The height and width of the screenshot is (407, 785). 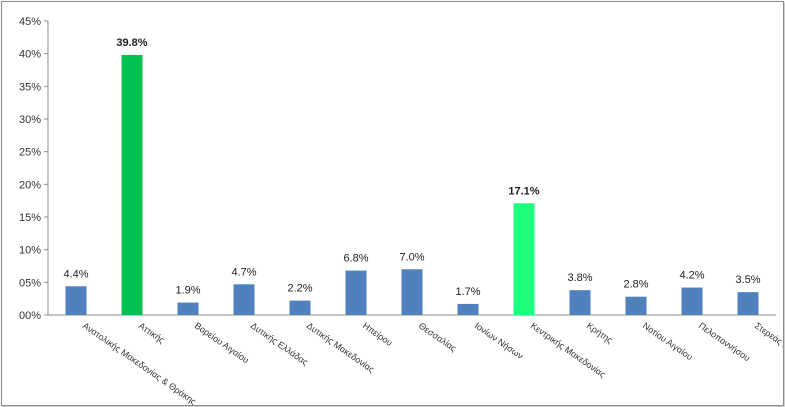 What do you see at coordinates (30, 251) in the screenshot?
I see `y-tick-label: 10%` at bounding box center [30, 251].